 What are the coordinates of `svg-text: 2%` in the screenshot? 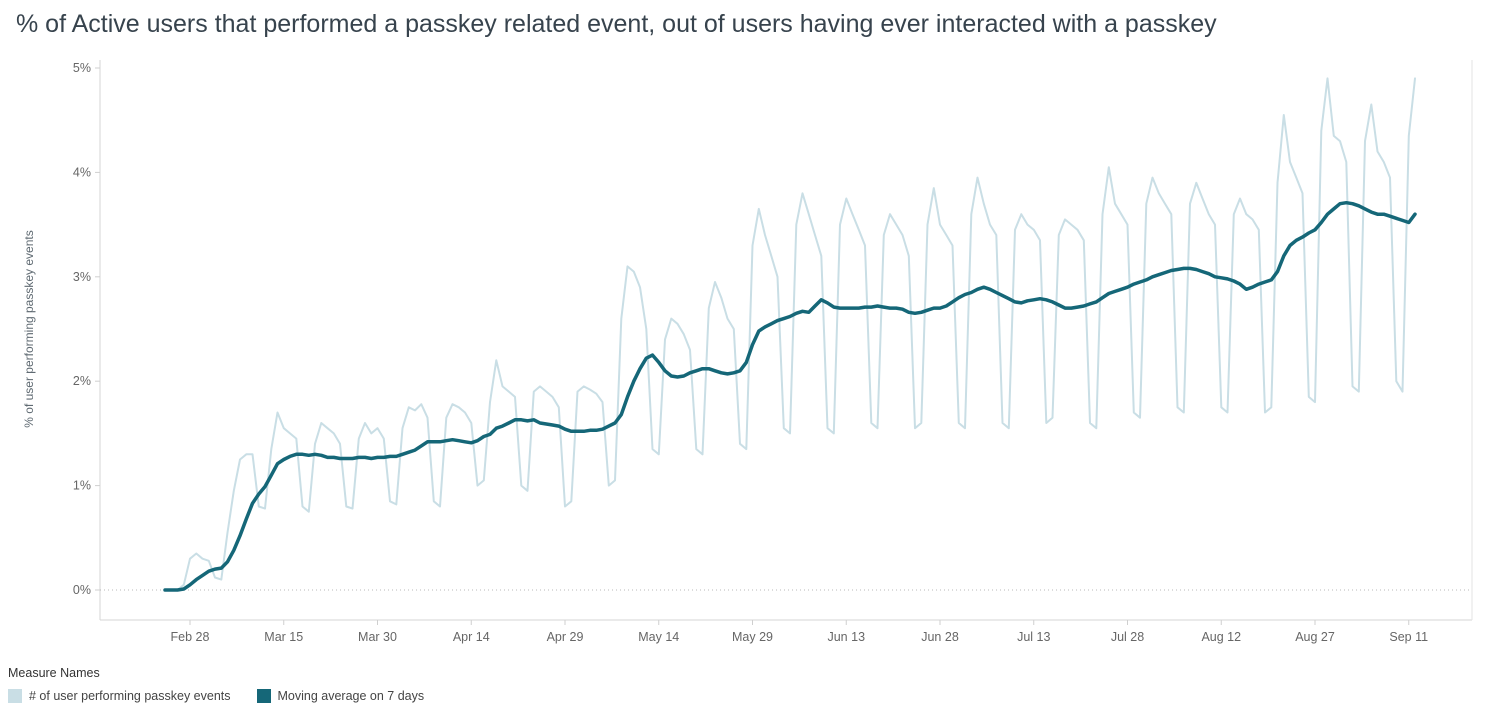 It's located at (82, 381).